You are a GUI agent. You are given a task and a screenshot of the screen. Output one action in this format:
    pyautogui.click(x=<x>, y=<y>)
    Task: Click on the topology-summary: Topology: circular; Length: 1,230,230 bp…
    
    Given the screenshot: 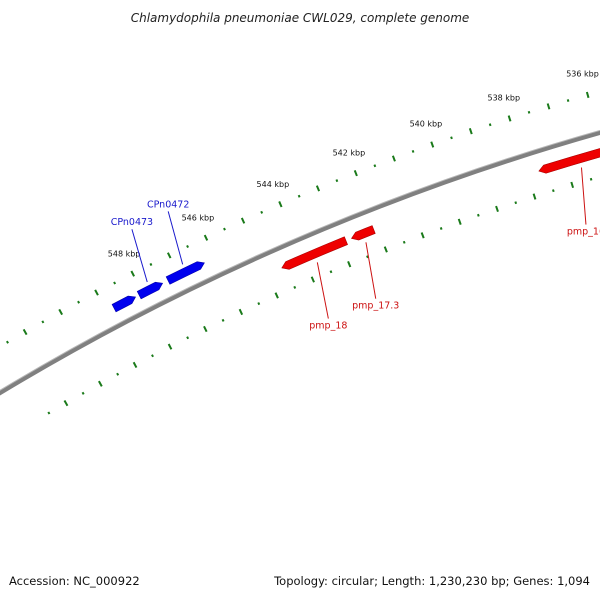 What is the action you would take?
    pyautogui.click(x=431, y=581)
    